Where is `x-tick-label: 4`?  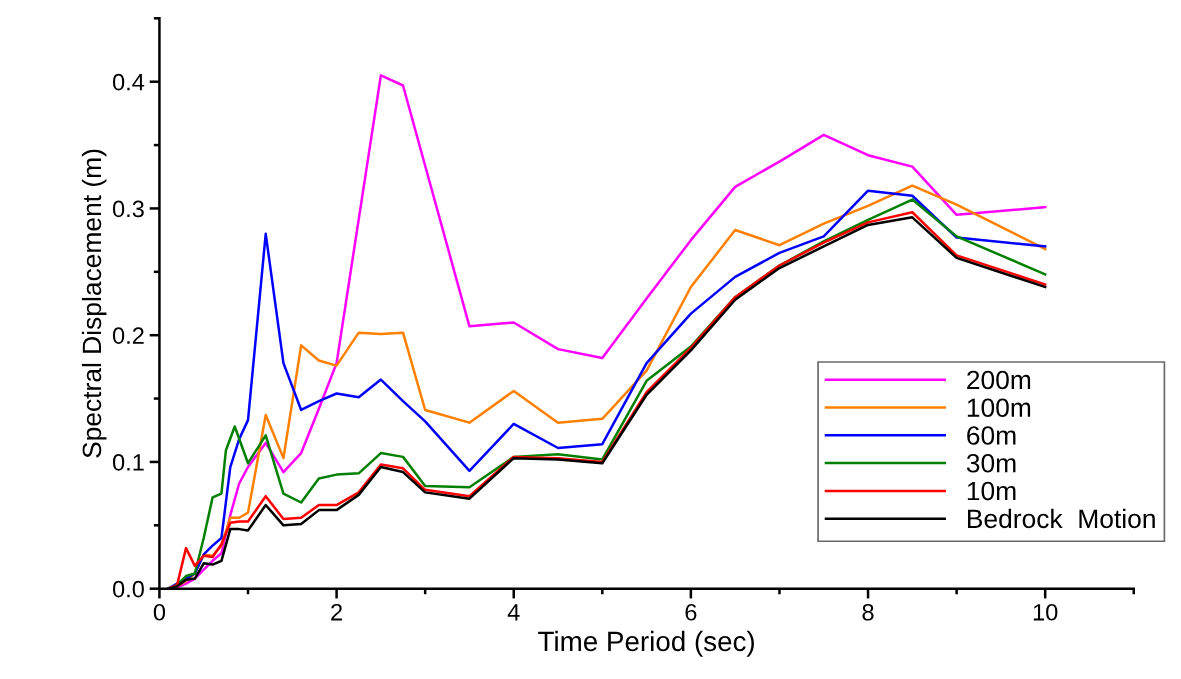
x-tick-label: 4 is located at coordinates (513, 612).